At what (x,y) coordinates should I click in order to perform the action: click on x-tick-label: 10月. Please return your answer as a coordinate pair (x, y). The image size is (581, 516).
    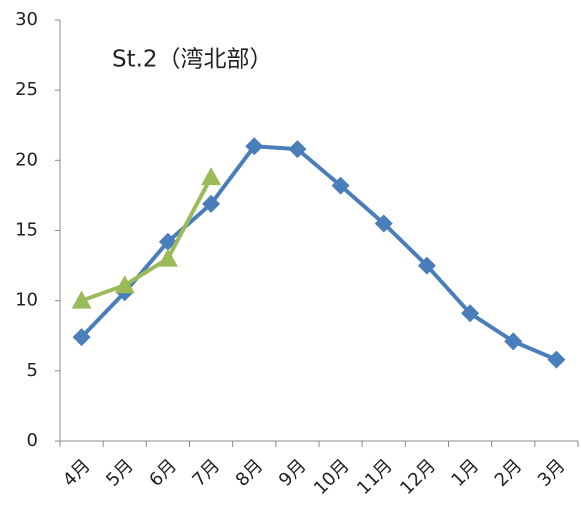
    Looking at the image, I should click on (332, 477).